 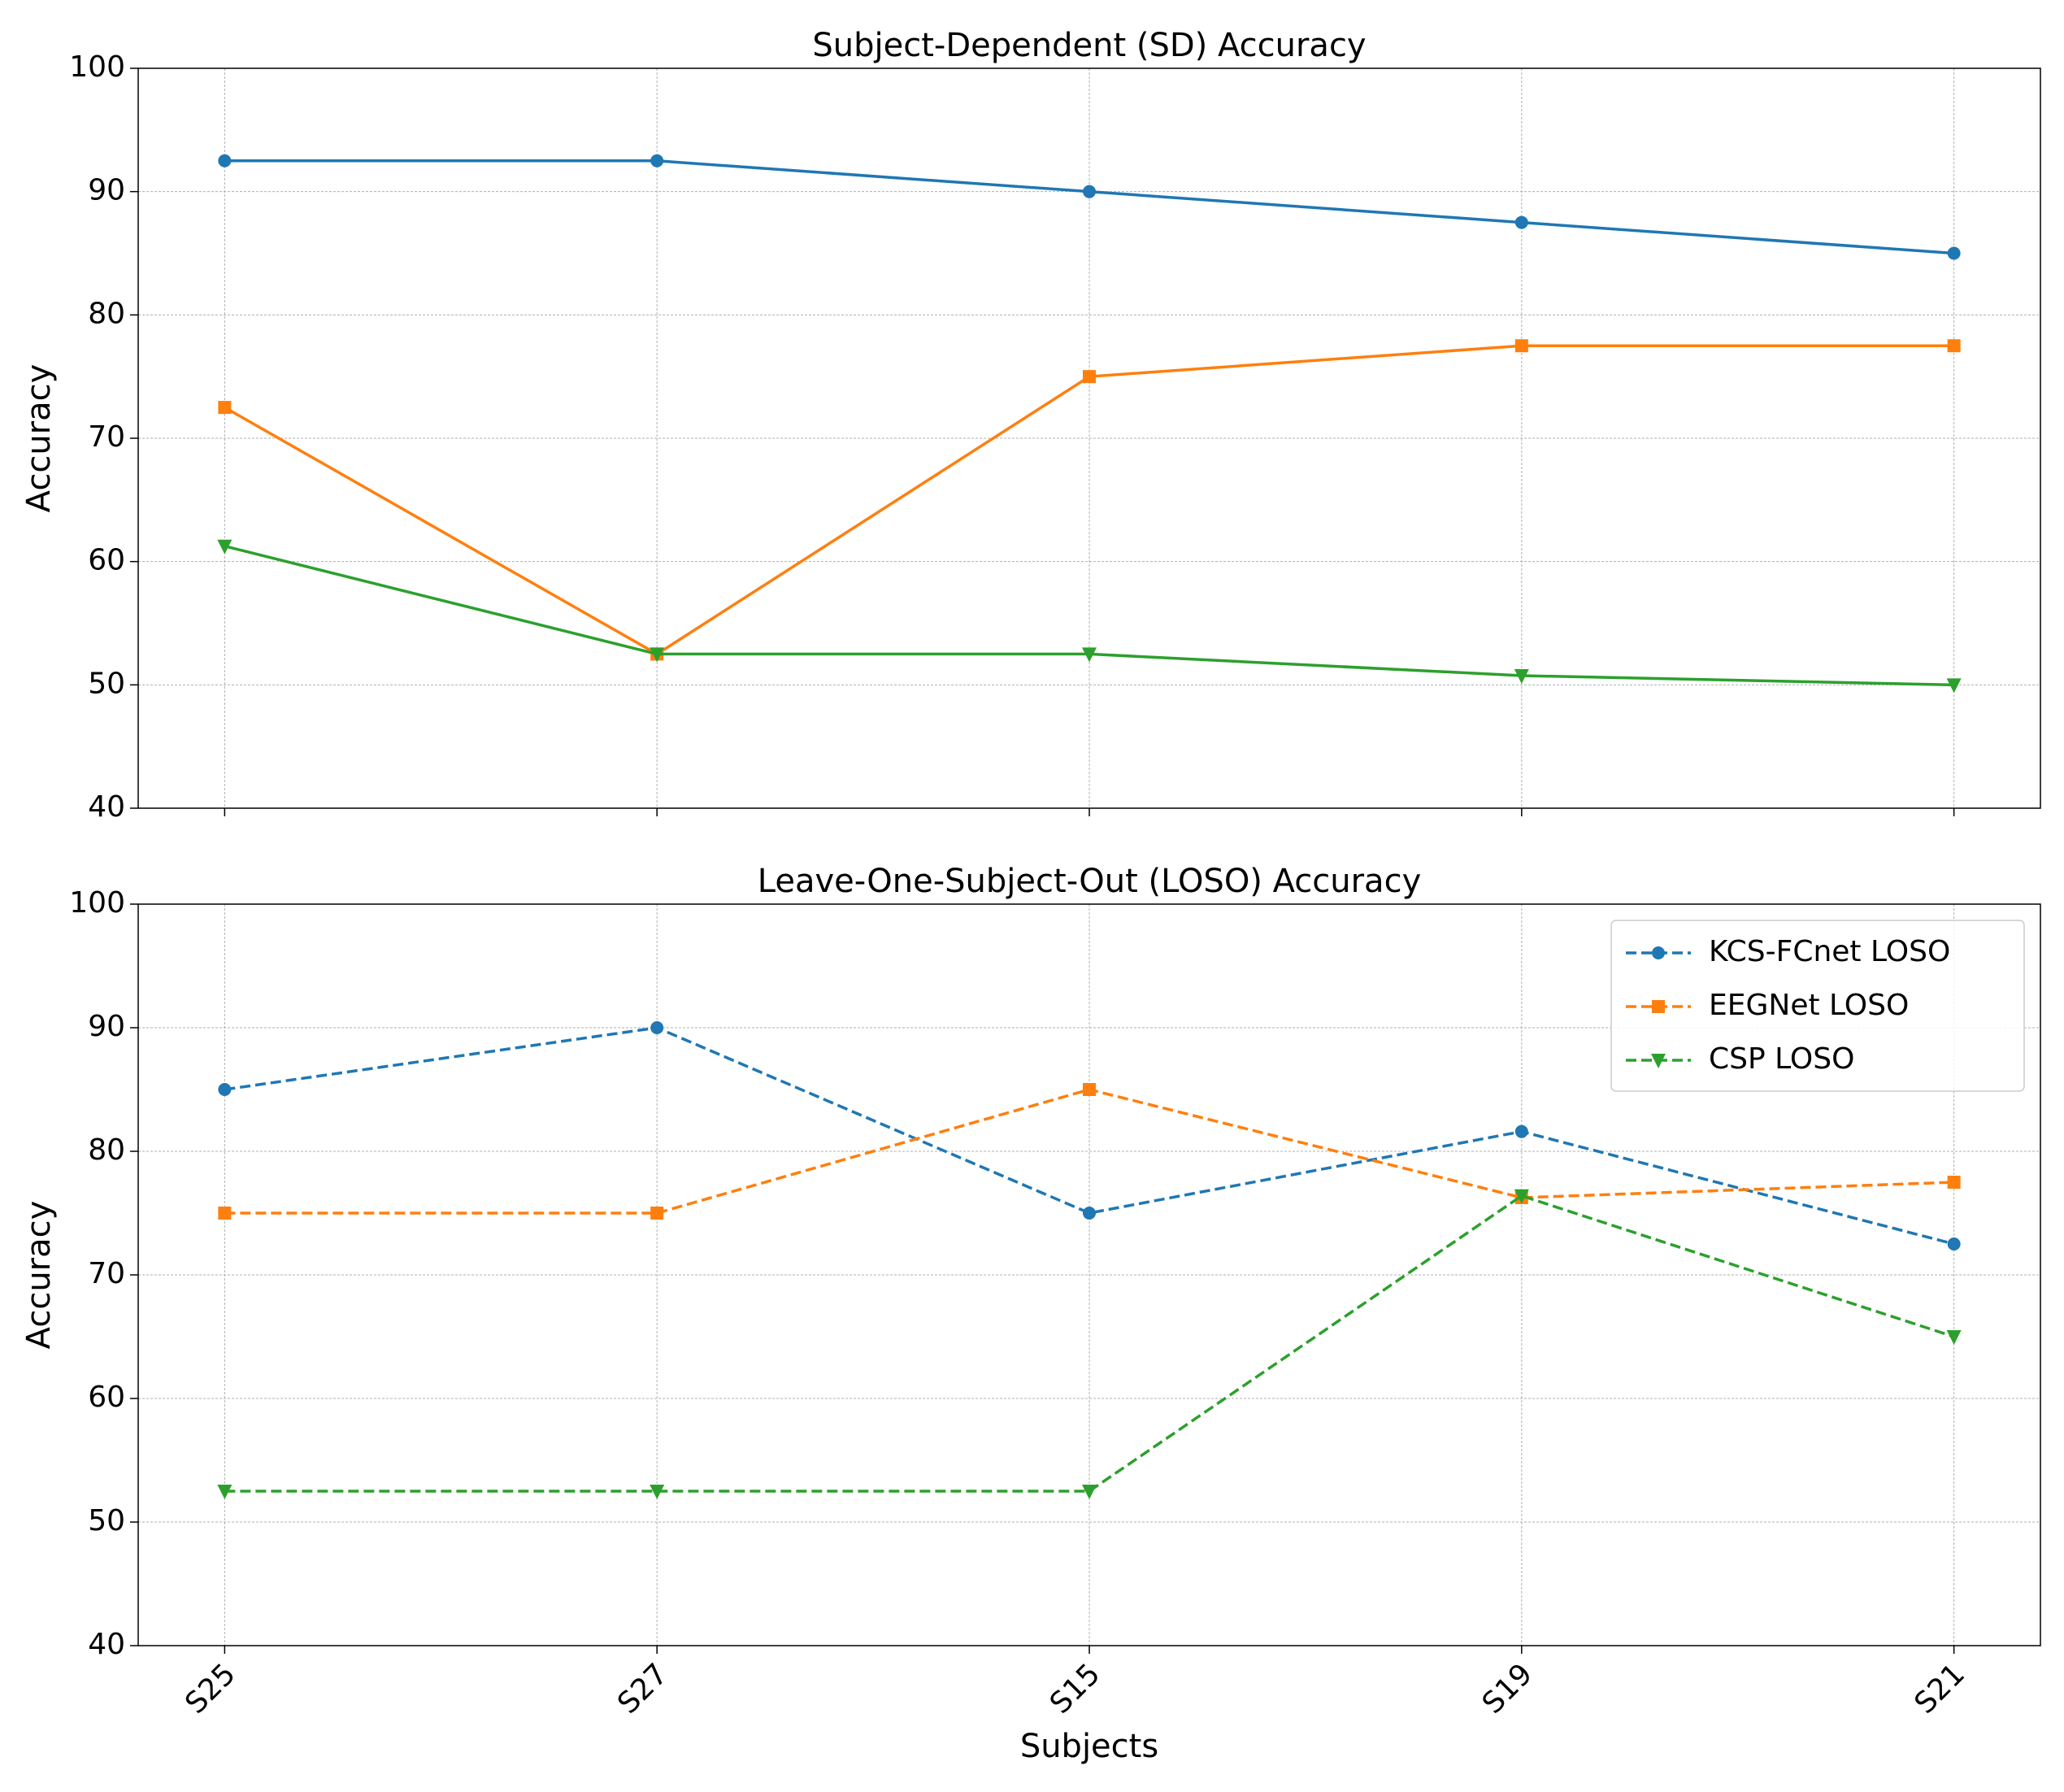 I want to click on x-tick-label: S19, so click(x=1508, y=1688).